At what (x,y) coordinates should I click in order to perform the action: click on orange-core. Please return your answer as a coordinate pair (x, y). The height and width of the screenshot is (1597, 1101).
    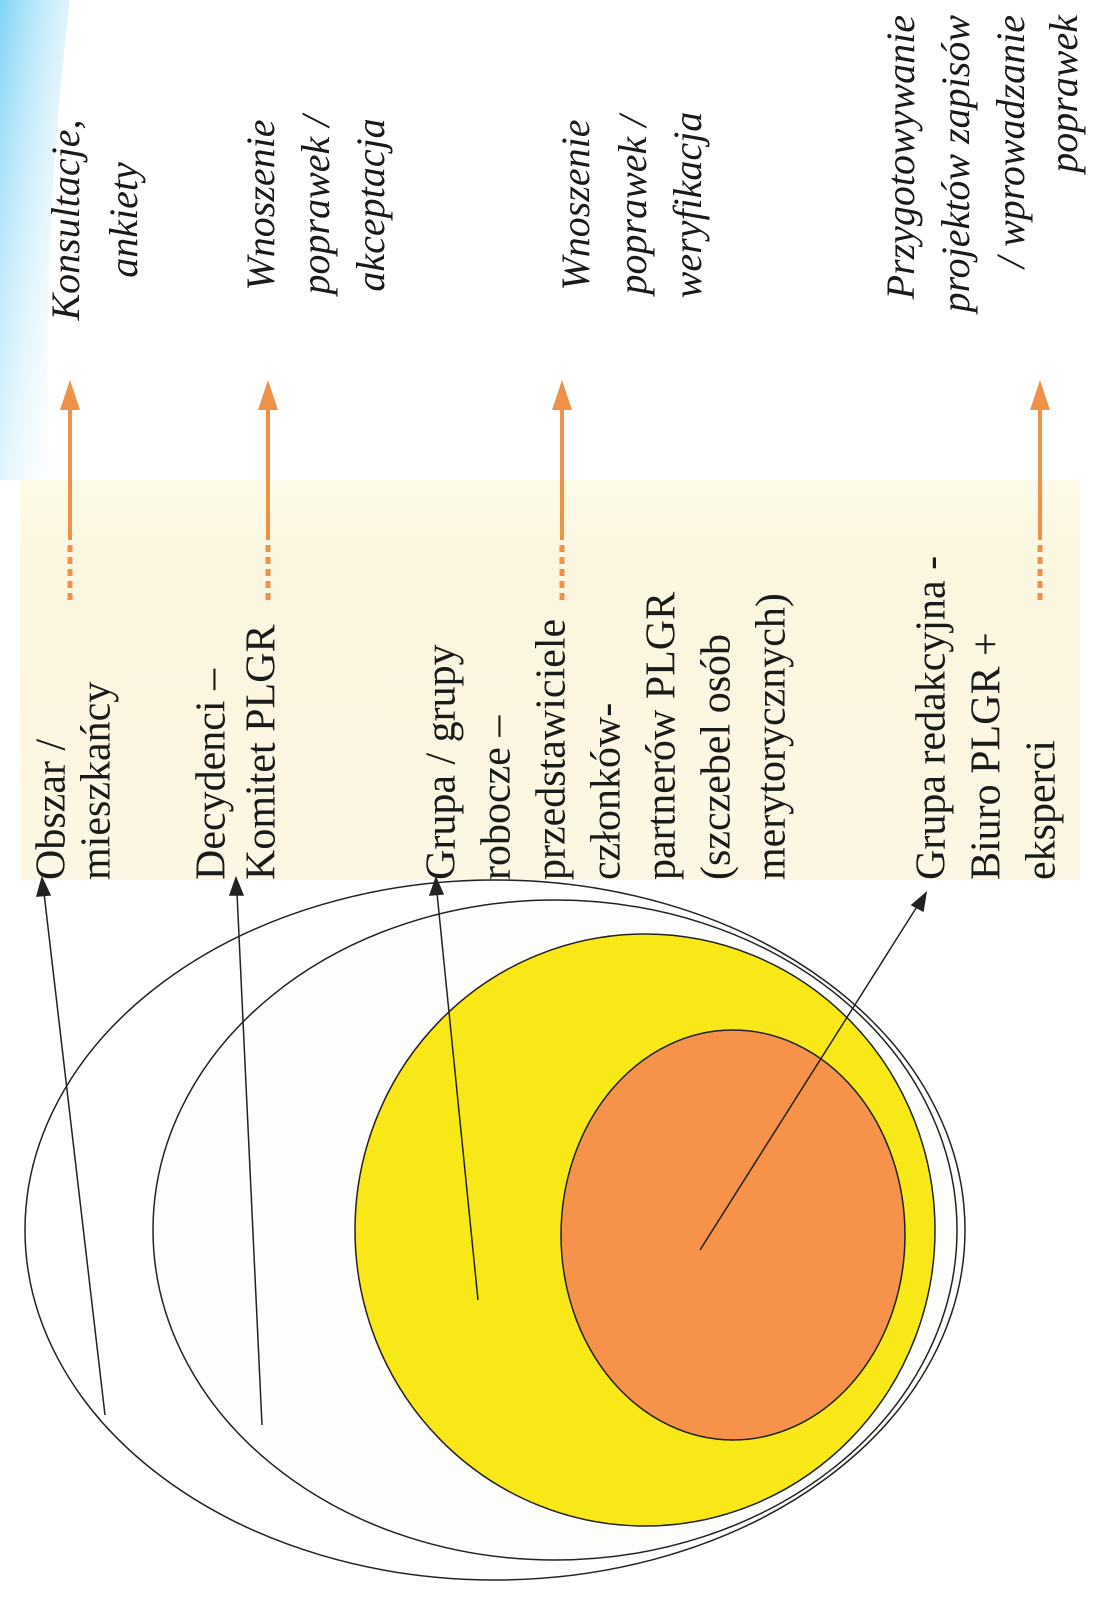
    Looking at the image, I should click on (733, 1235).